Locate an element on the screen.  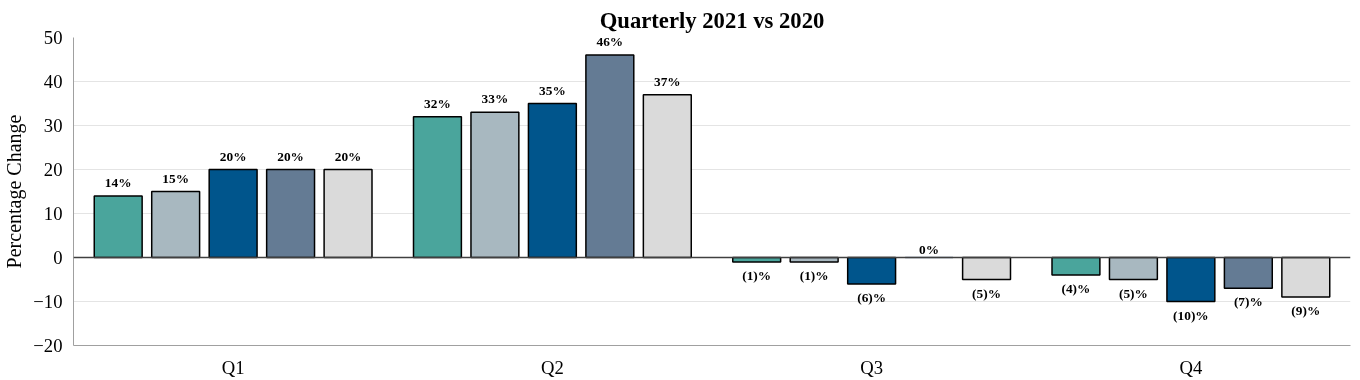
x-tick-label: Q1 is located at coordinates (233, 367).